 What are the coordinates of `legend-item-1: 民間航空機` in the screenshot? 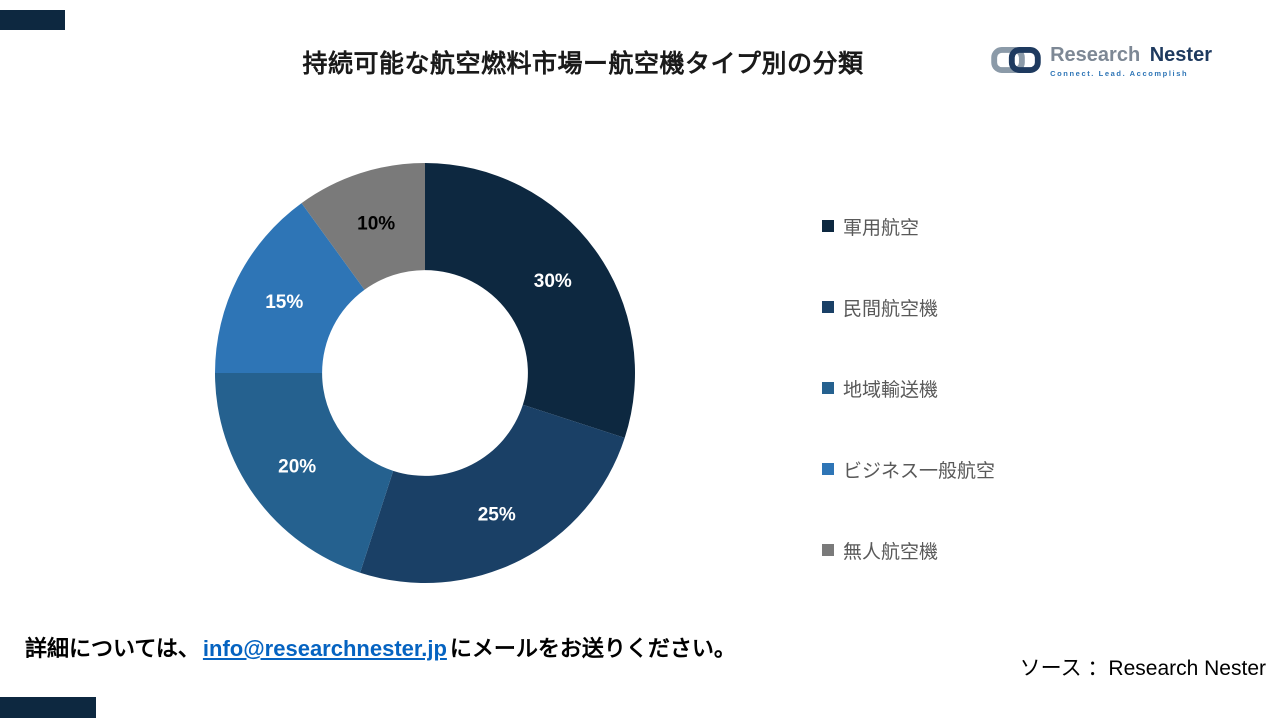 It's located at (908, 307).